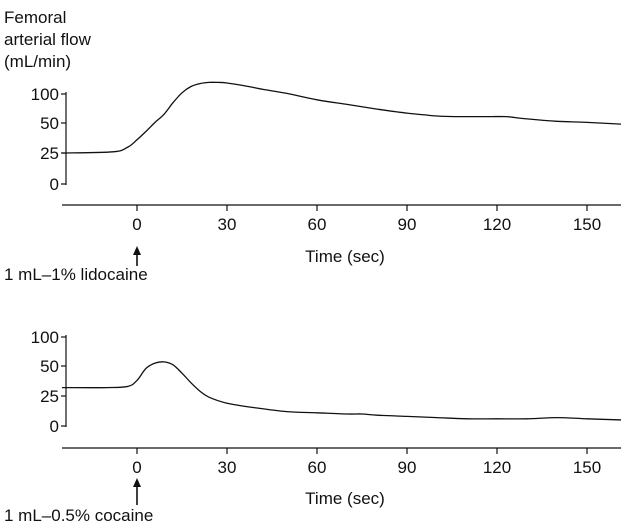 The height and width of the screenshot is (531, 621). Describe the element at coordinates (76, 274) in the screenshot. I see `lidocaine-annotation-label: 1 mL–1% lidocaine` at that location.